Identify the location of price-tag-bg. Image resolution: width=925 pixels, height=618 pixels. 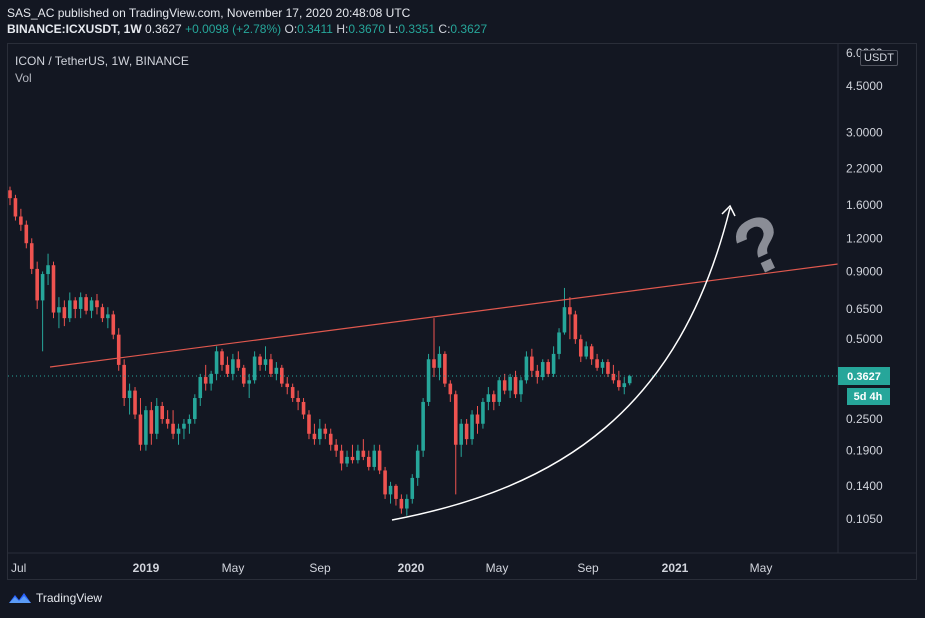
(864, 376).